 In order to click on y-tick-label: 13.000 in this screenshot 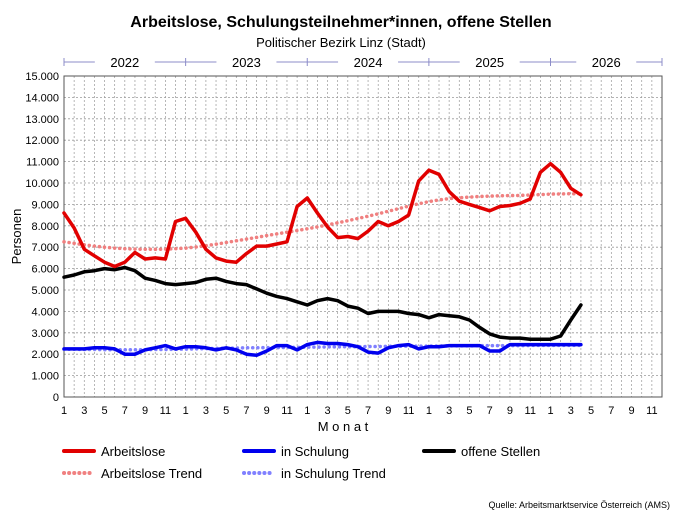, I will do `click(42, 120)`.